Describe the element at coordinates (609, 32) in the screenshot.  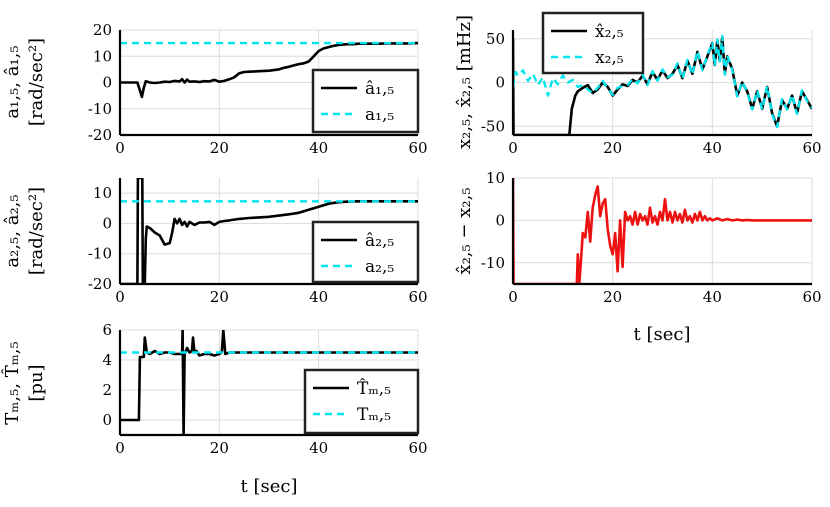
I see `legend-label: x̂₂,₅` at that location.